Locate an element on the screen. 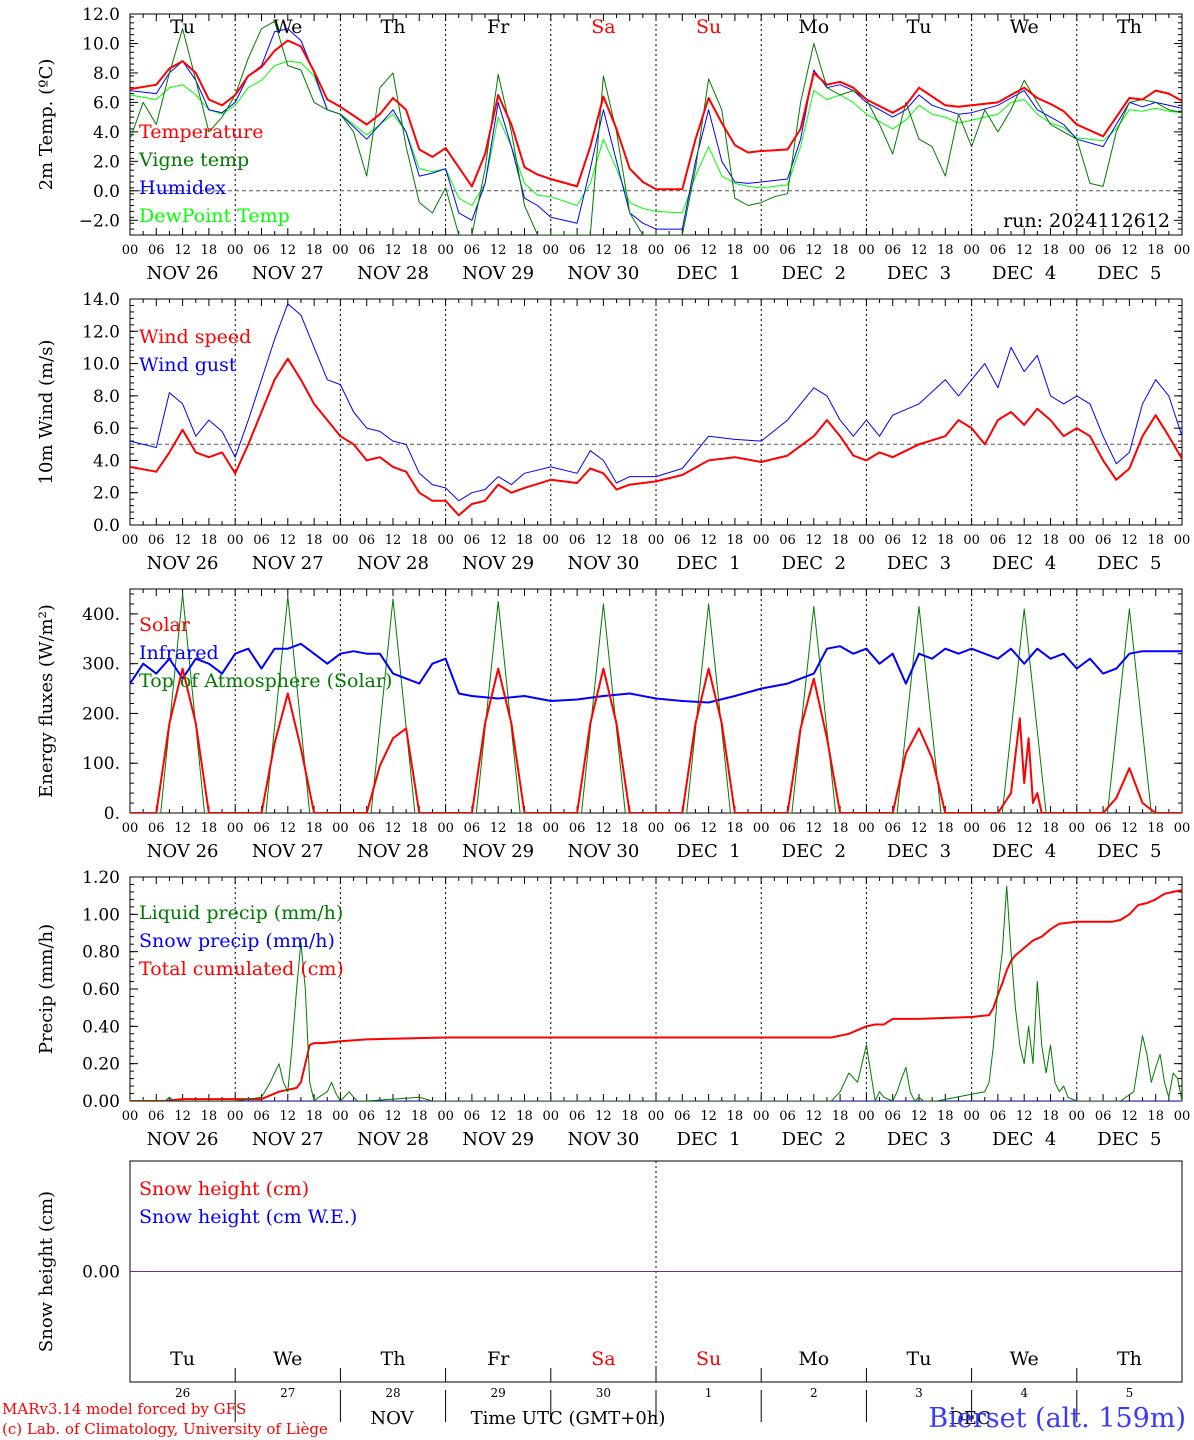 This screenshot has width=1194, height=1440. legend-entry: Infrared is located at coordinates (179, 653).